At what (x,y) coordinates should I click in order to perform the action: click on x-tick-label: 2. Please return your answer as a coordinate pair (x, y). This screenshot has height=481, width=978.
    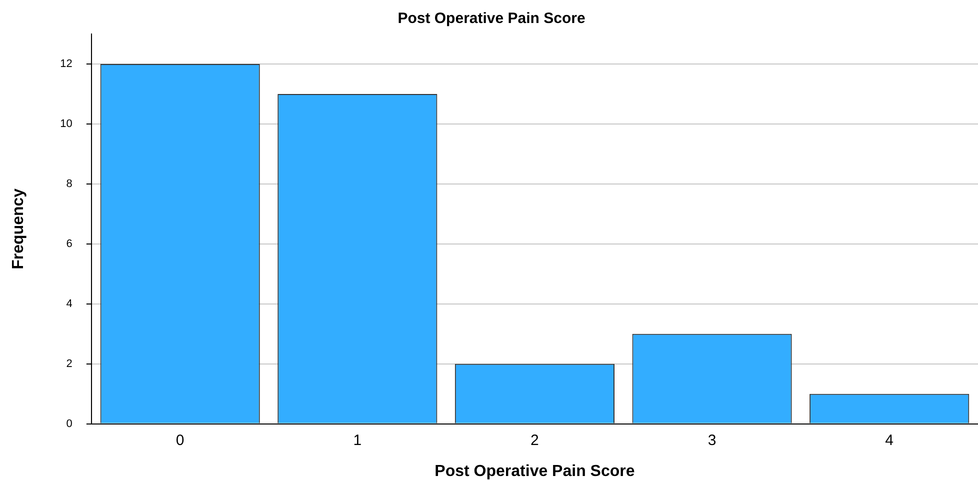
    Looking at the image, I should click on (534, 440).